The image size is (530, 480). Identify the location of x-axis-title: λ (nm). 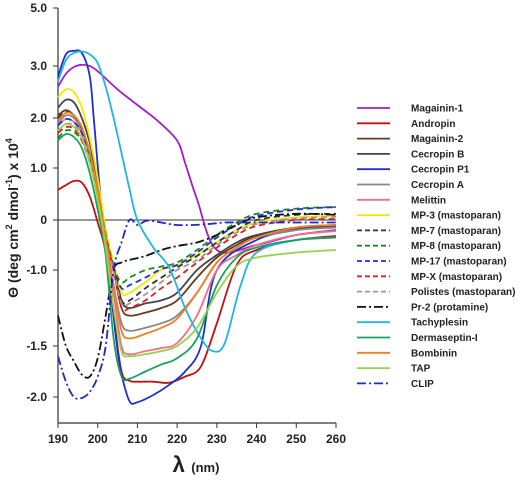
(196, 464).